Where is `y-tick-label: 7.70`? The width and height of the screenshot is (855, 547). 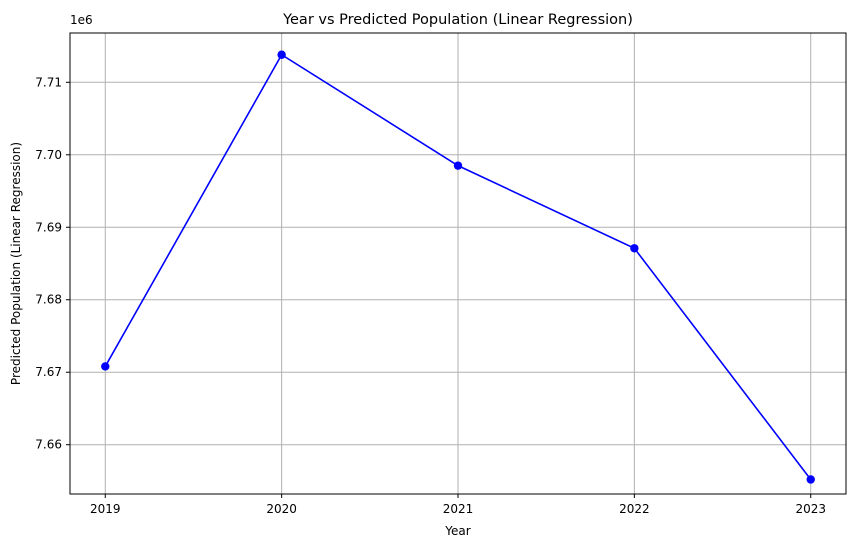 y-tick-label: 7.70 is located at coordinates (48, 155).